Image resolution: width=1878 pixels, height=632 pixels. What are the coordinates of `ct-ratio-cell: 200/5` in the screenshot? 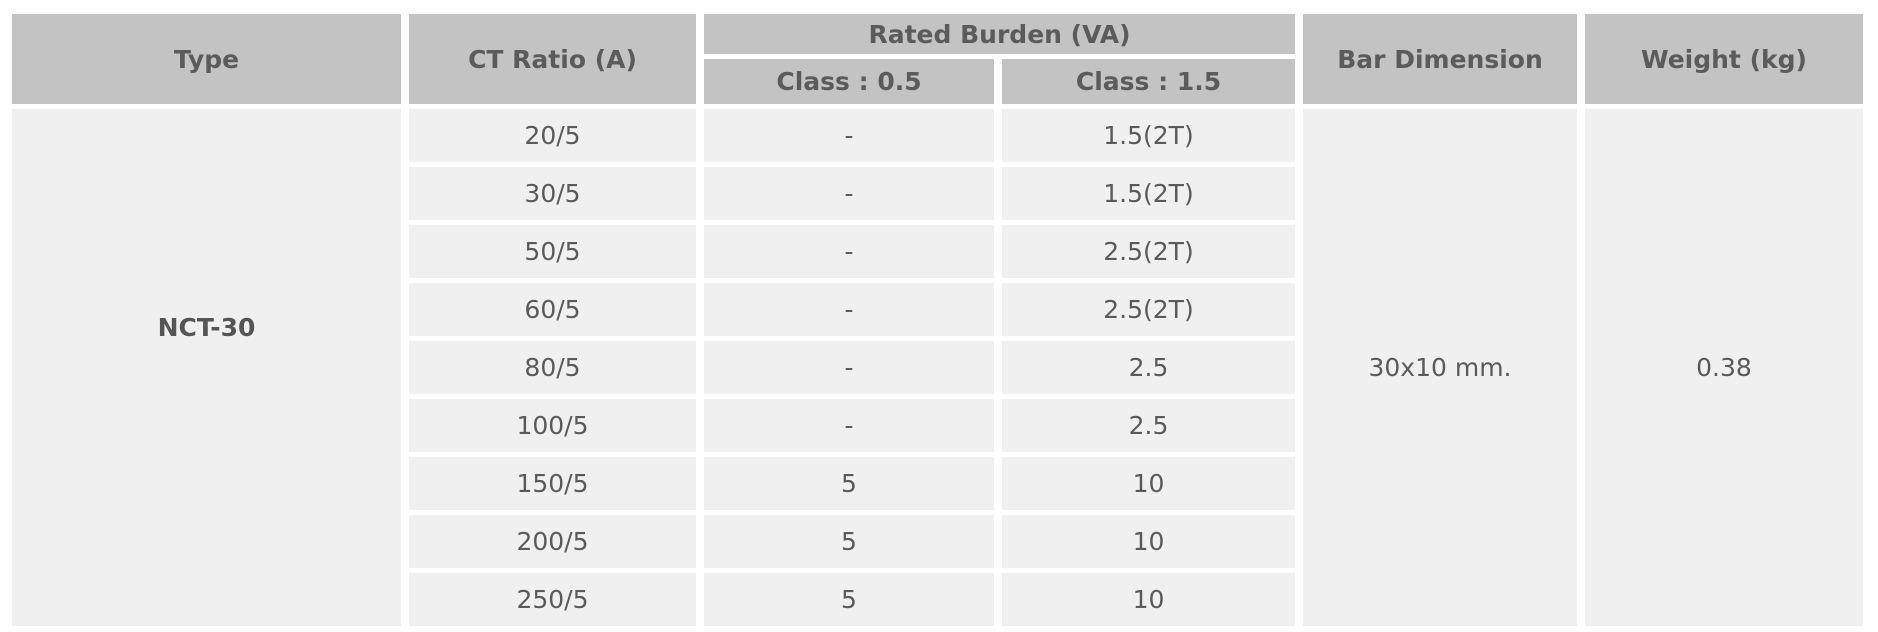 It's located at (552, 541).